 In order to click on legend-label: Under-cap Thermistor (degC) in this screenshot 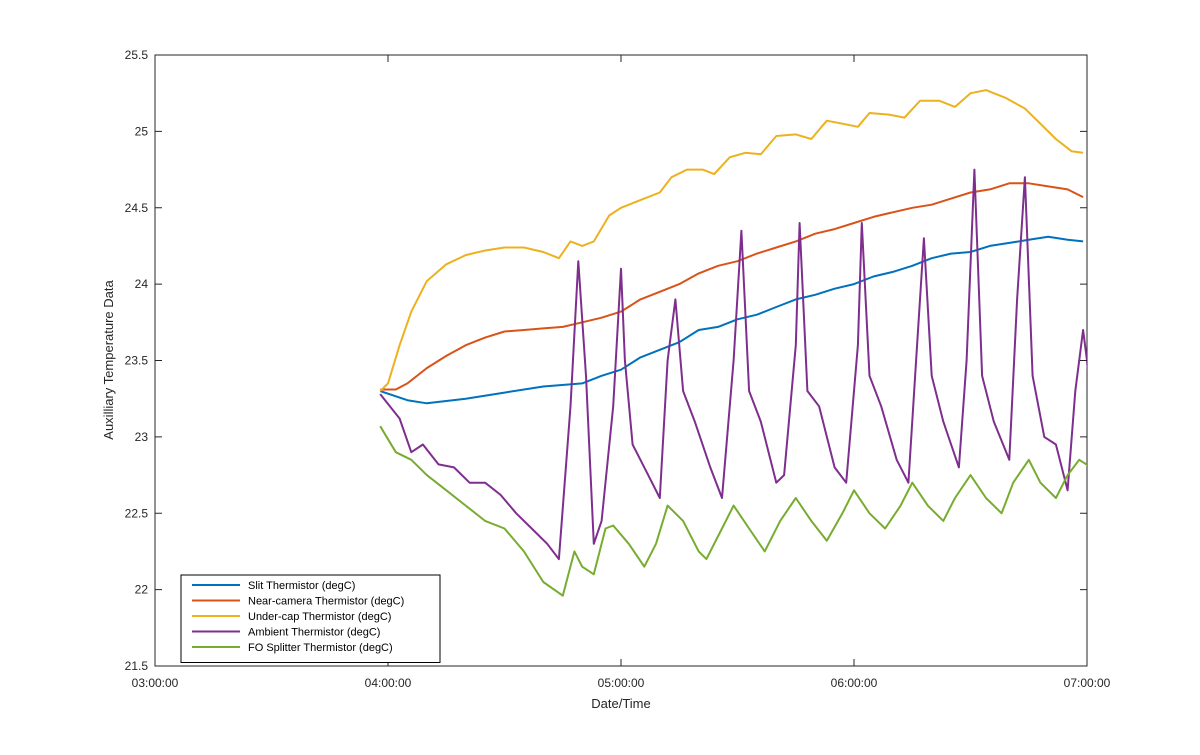, I will do `click(319, 617)`.